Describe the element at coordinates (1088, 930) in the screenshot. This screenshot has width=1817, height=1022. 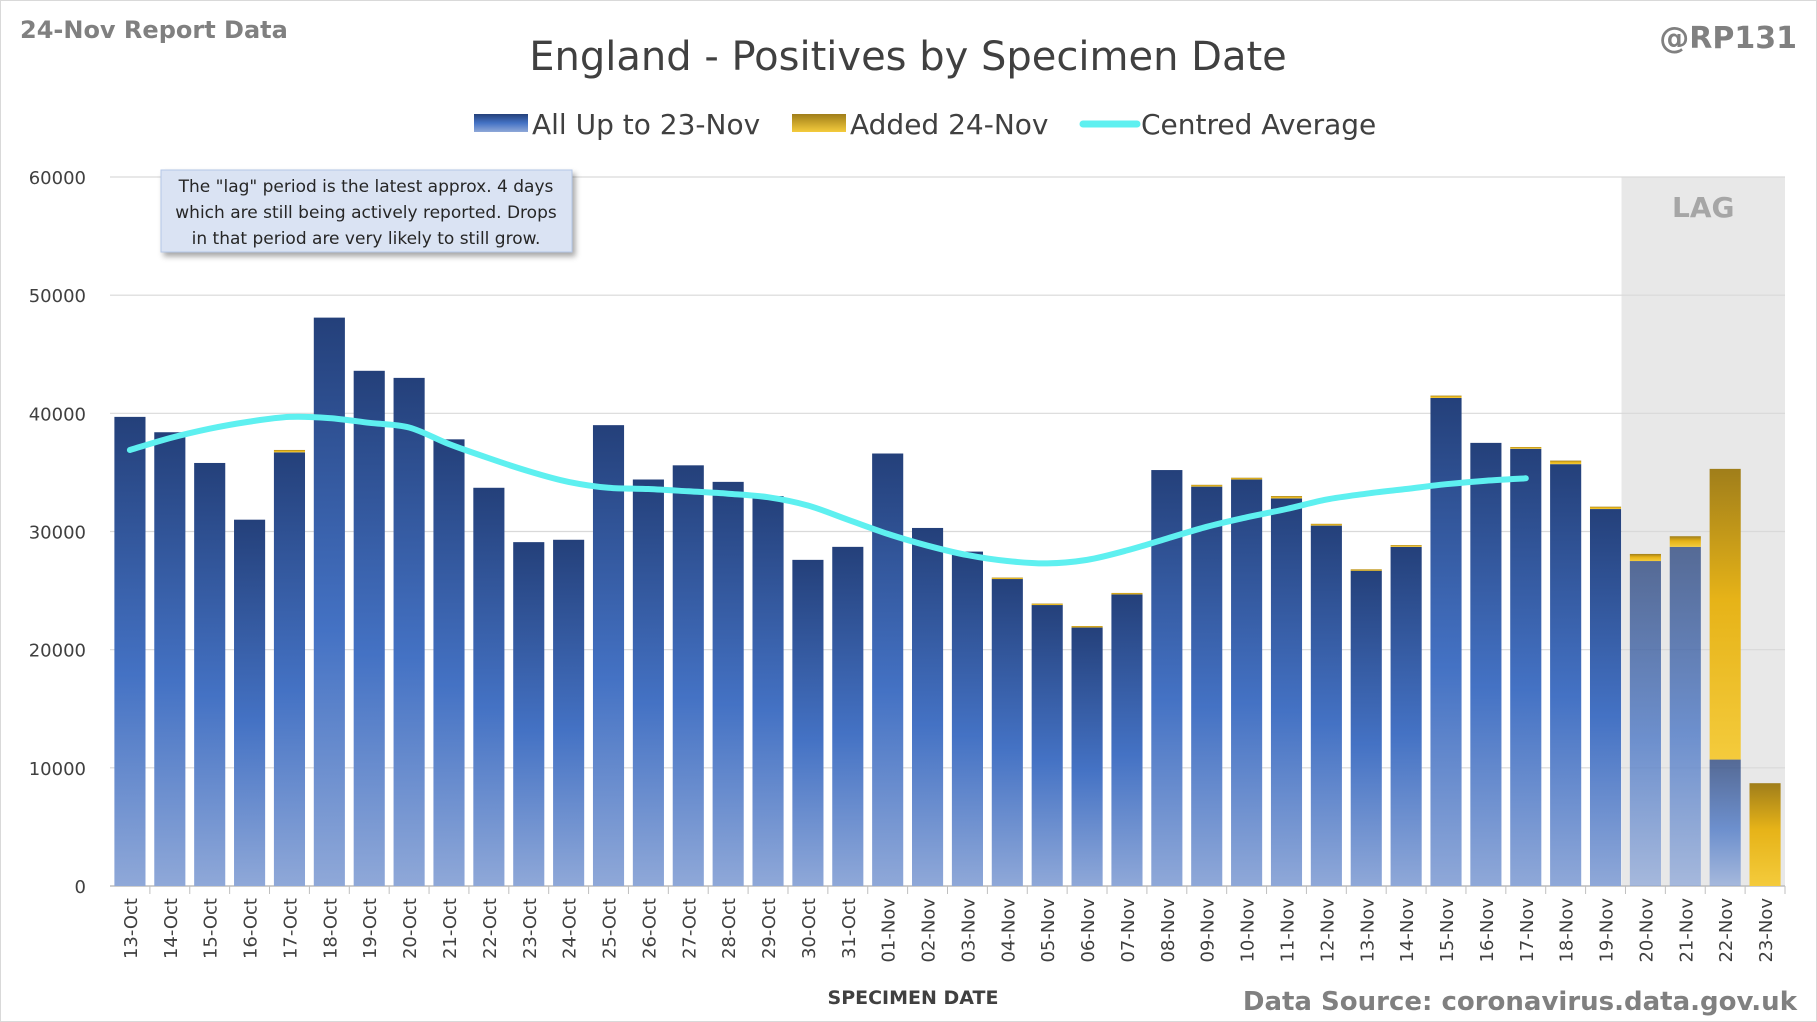
I see `x-tick-label: 06-Nov` at that location.